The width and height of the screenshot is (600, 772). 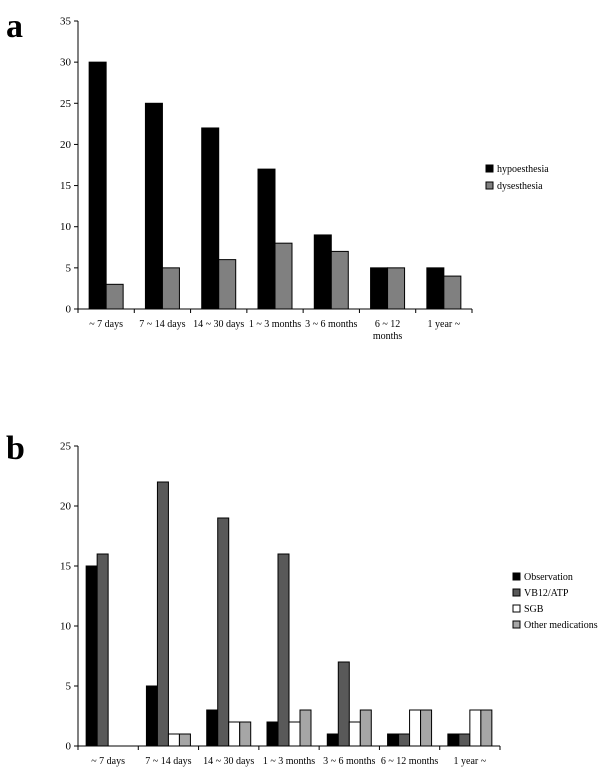 What do you see at coordinates (546, 593) in the screenshot?
I see `legend-label: VB12/ATP` at bounding box center [546, 593].